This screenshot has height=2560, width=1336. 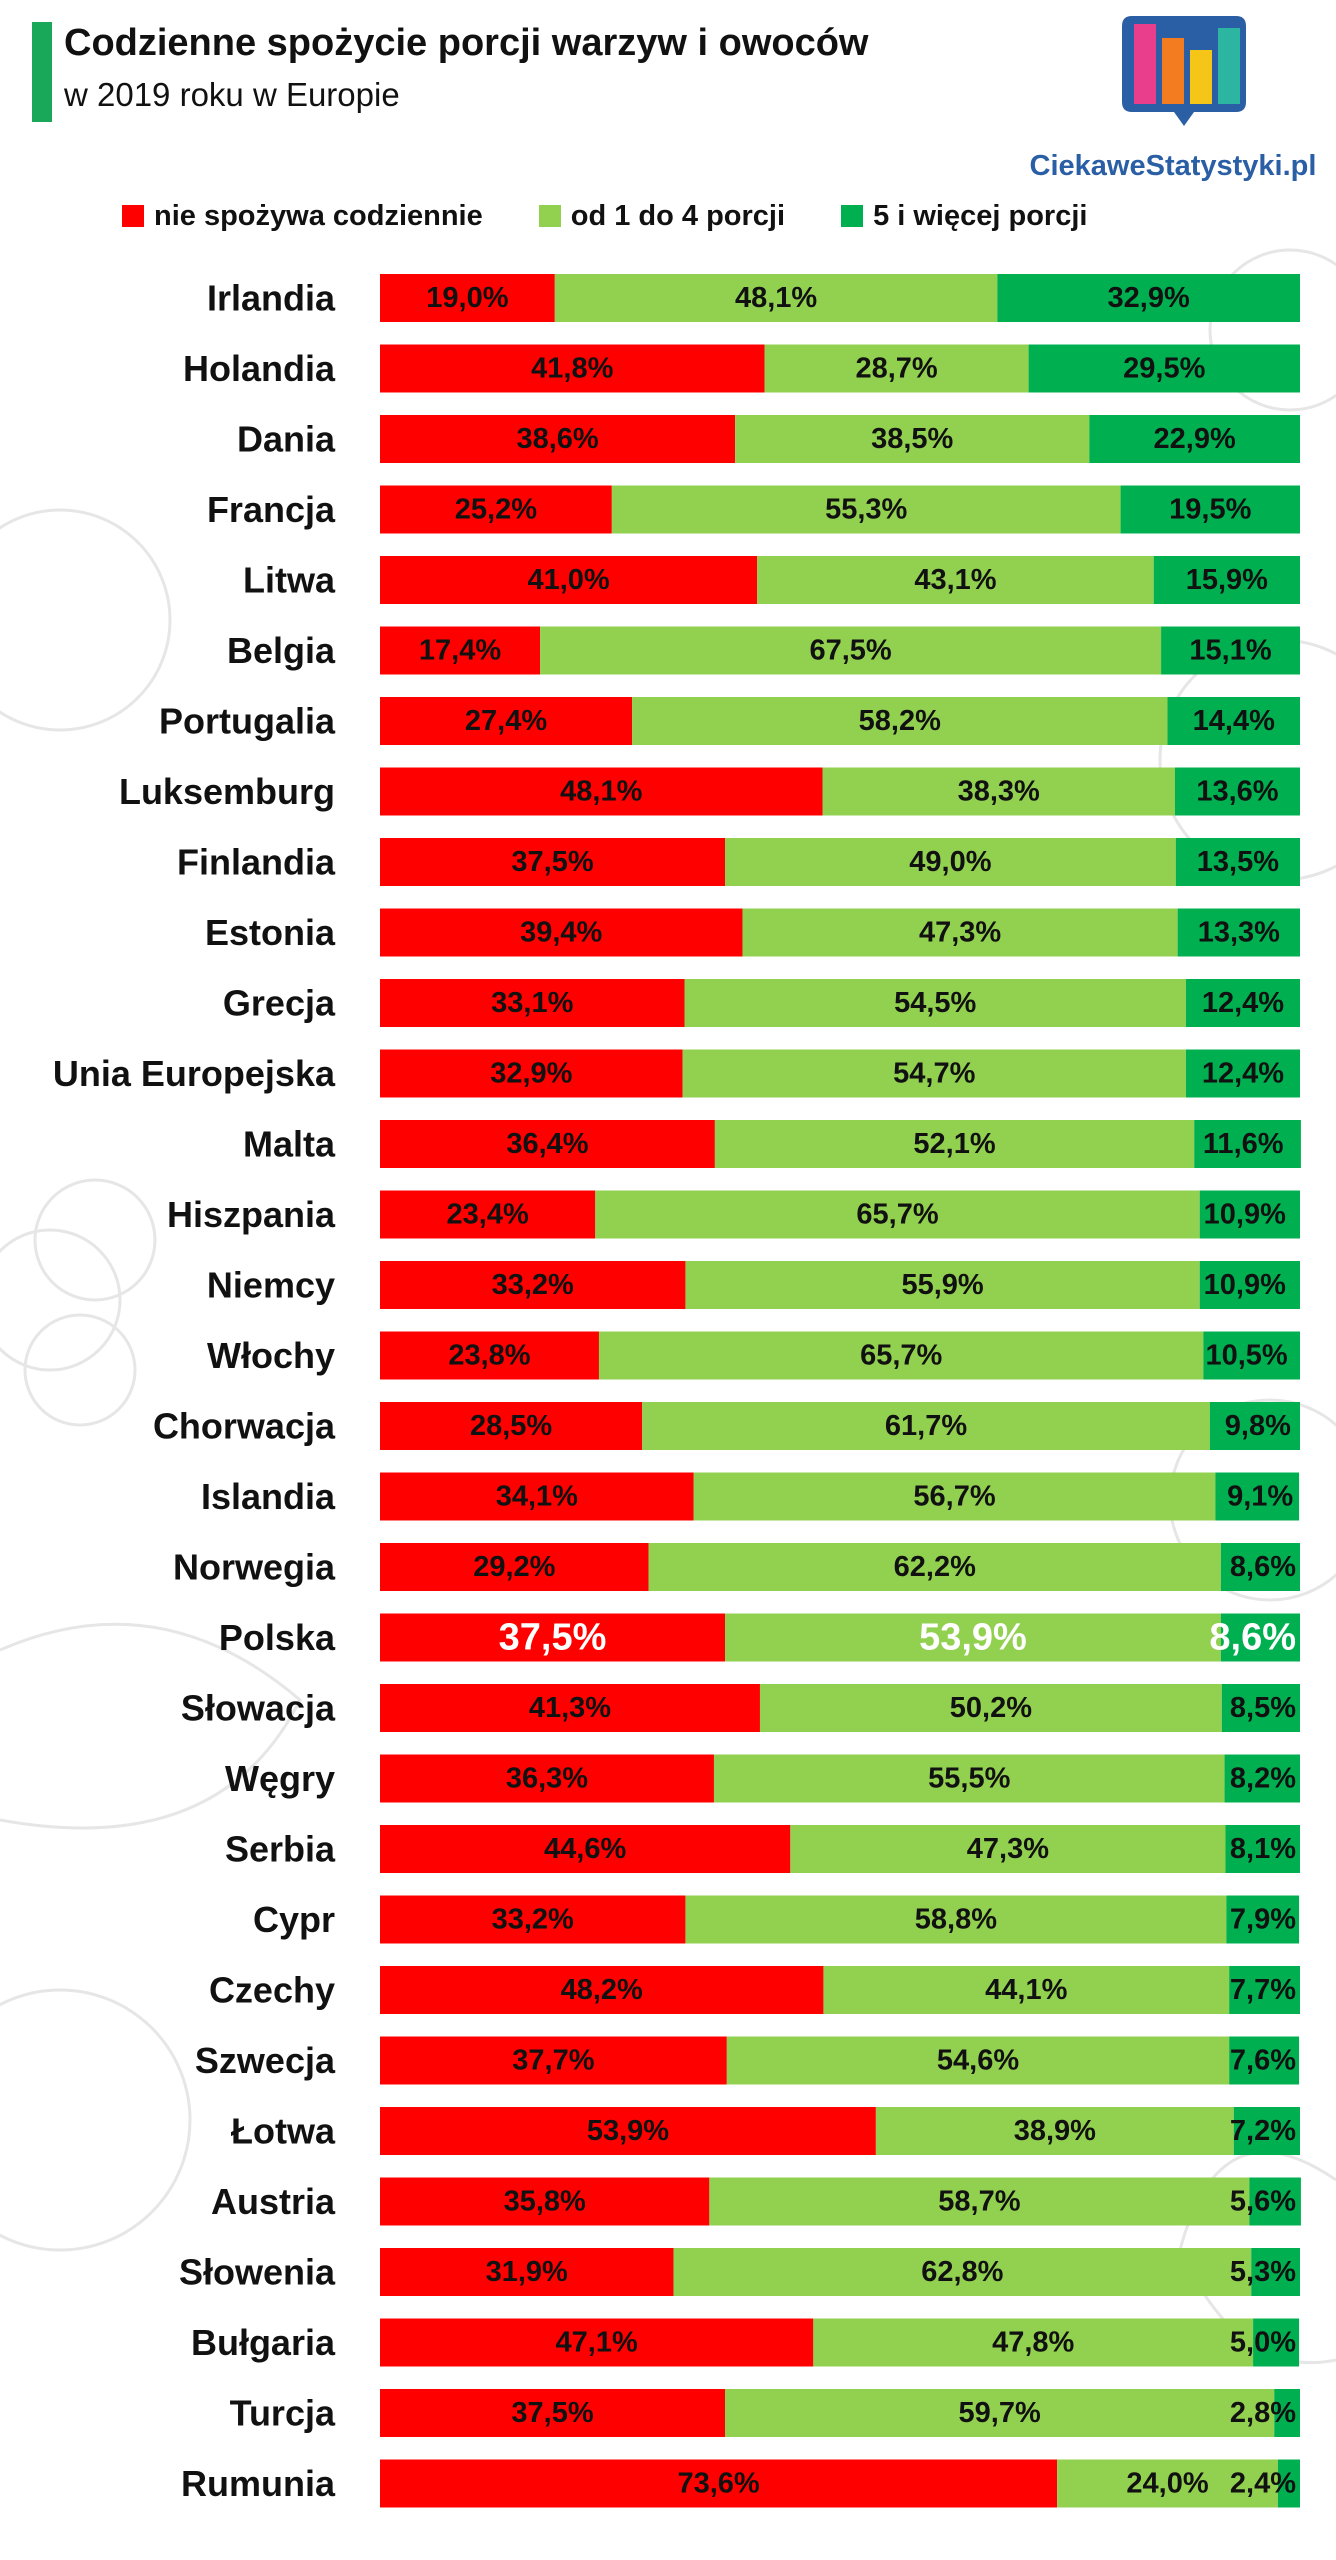 I want to click on data-label-darkgreen: 12,4%, so click(x=1243, y=1074).